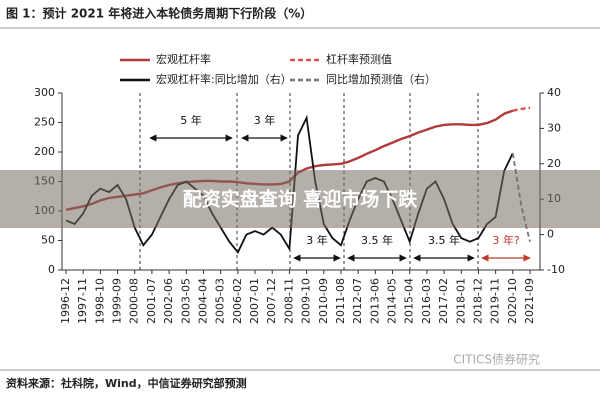 This screenshot has width=600, height=400. I want to click on banner-text: 配资实盘查询 喜迎市场下跌, so click(301, 199).